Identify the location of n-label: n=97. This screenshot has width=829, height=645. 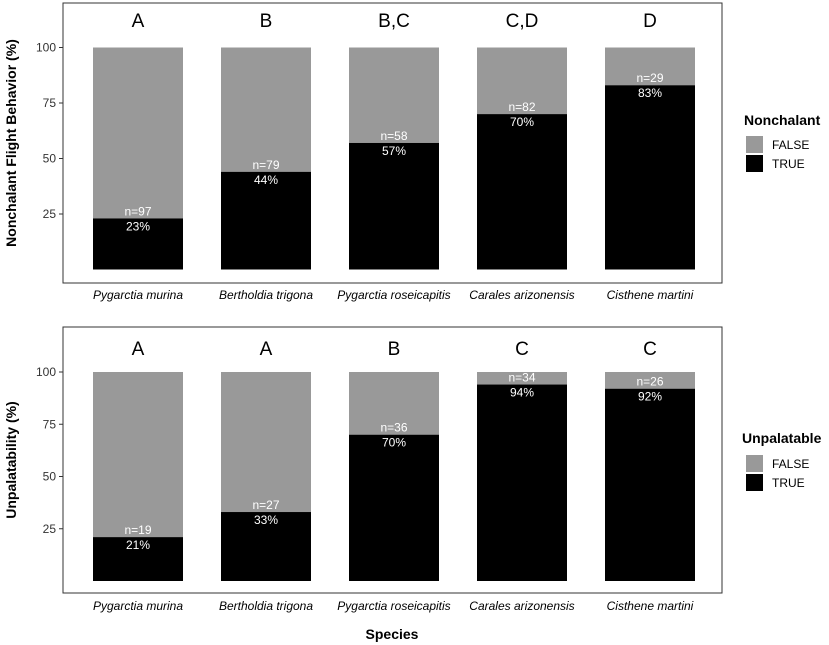
(137, 211).